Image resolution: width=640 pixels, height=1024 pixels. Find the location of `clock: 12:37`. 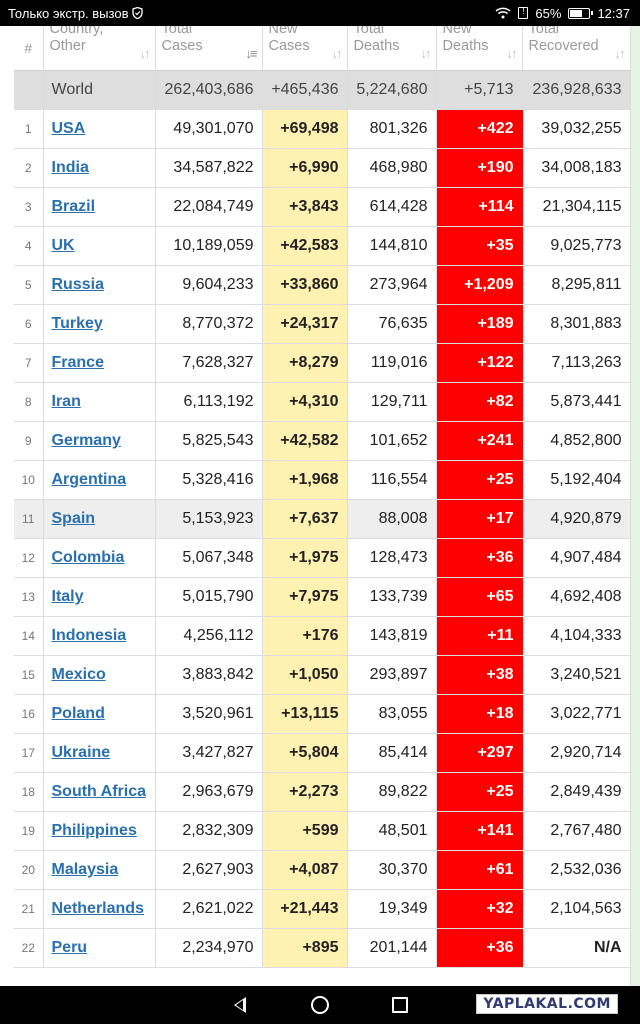

clock: 12:37 is located at coordinates (613, 13).